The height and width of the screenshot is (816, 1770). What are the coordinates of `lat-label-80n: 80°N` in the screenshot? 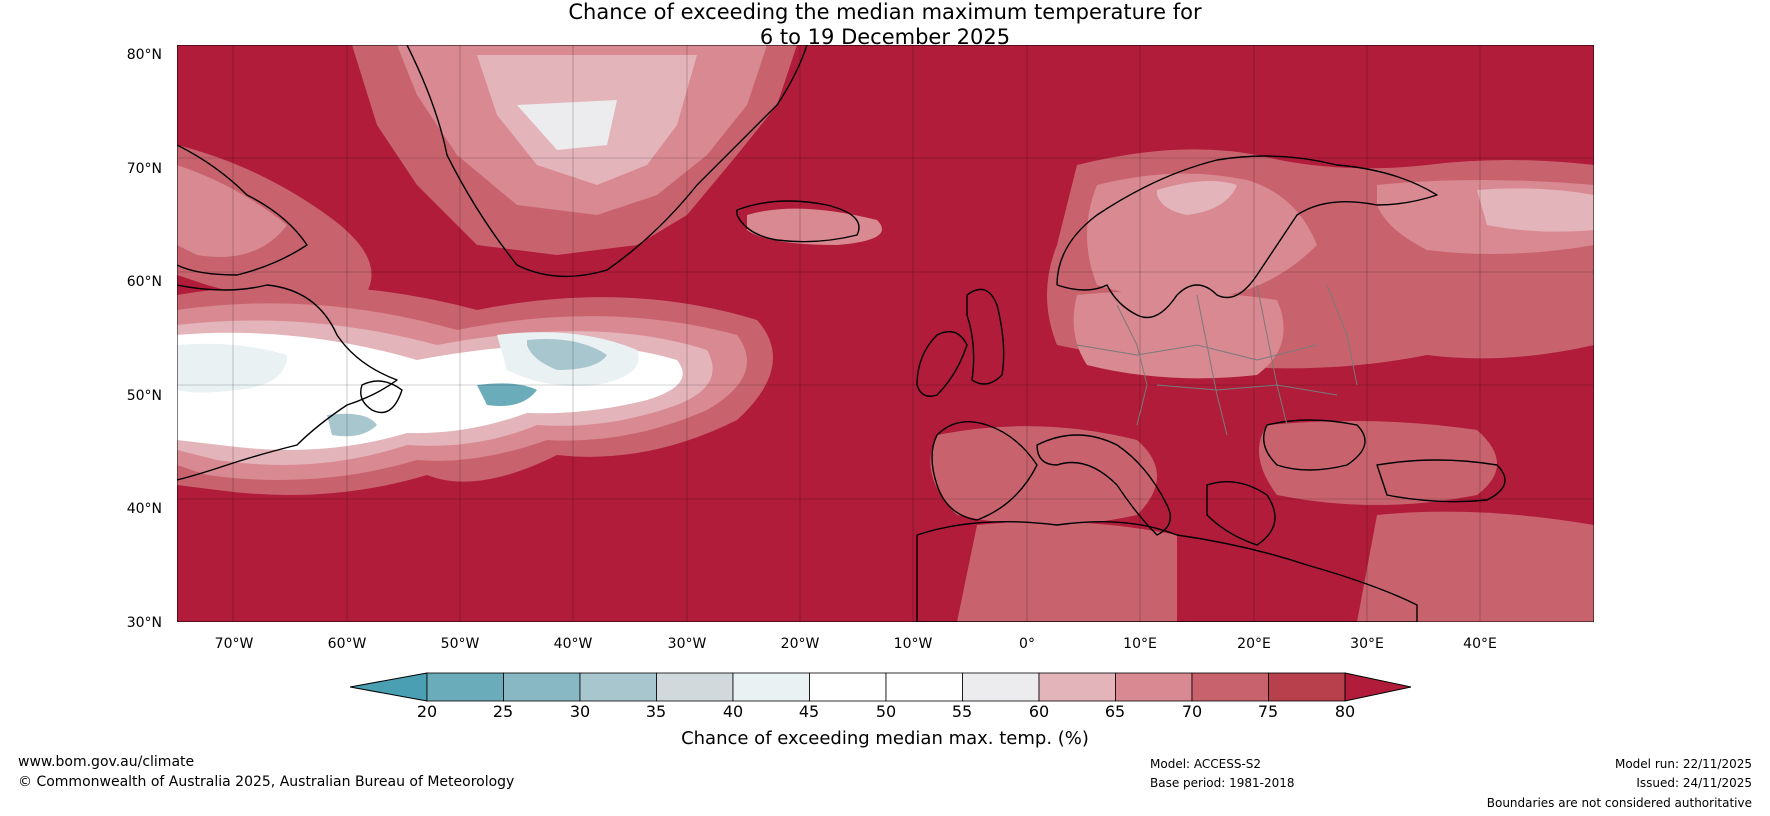 It's located at (144, 55).